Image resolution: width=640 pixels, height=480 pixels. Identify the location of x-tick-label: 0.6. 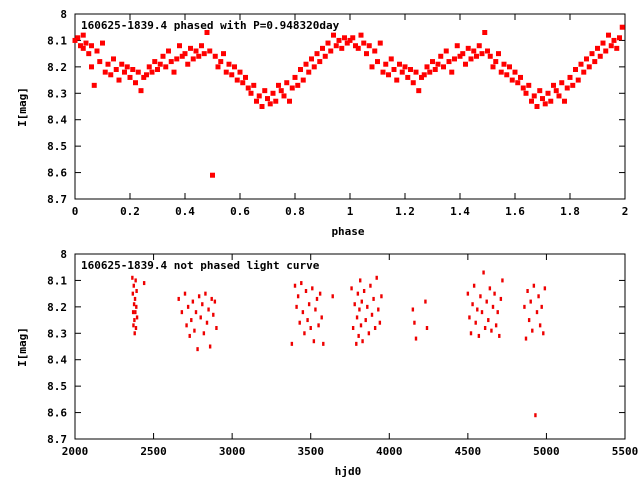
(240, 211).